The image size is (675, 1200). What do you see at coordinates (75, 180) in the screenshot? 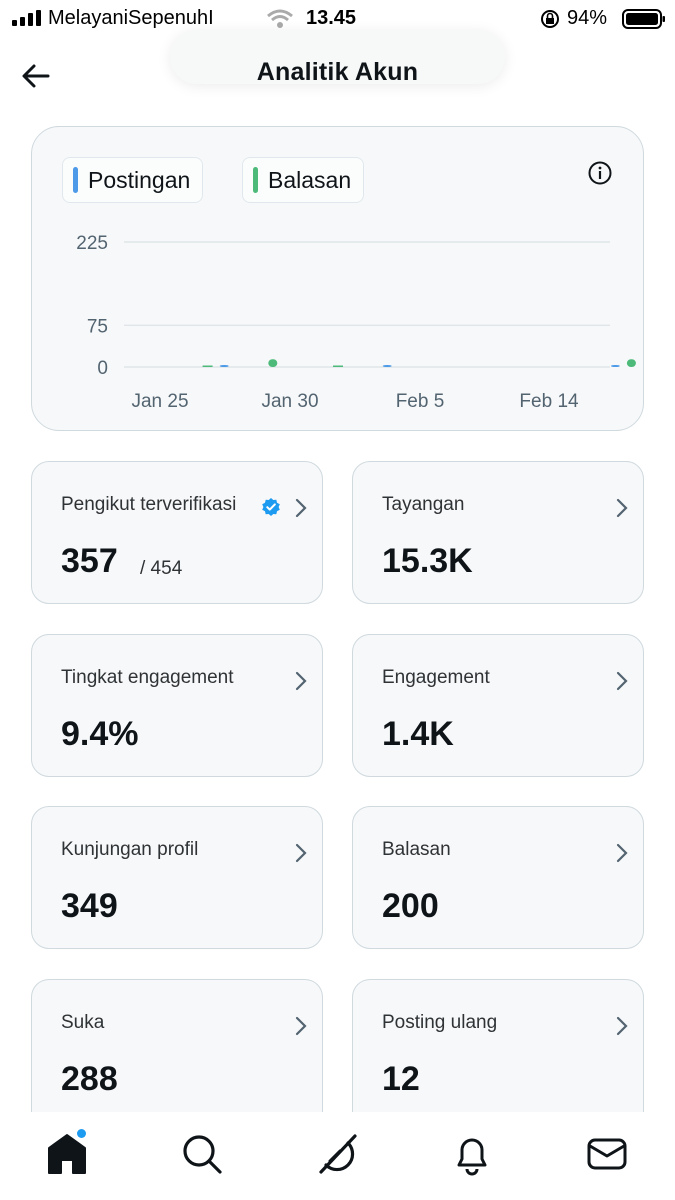
I see `posts-swatch` at bounding box center [75, 180].